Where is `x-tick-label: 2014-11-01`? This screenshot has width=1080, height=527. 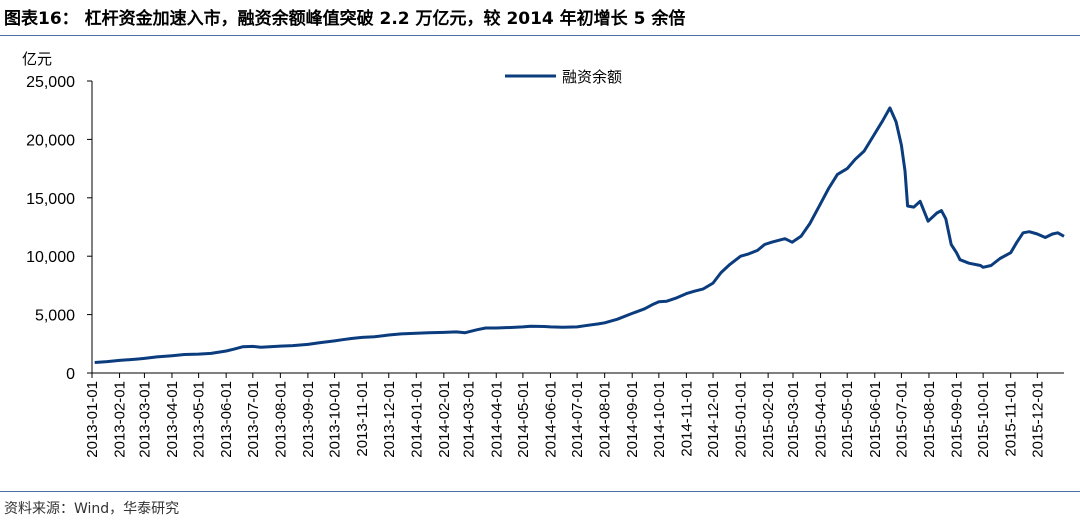
x-tick-label: 2014-11-01 is located at coordinates (686, 419).